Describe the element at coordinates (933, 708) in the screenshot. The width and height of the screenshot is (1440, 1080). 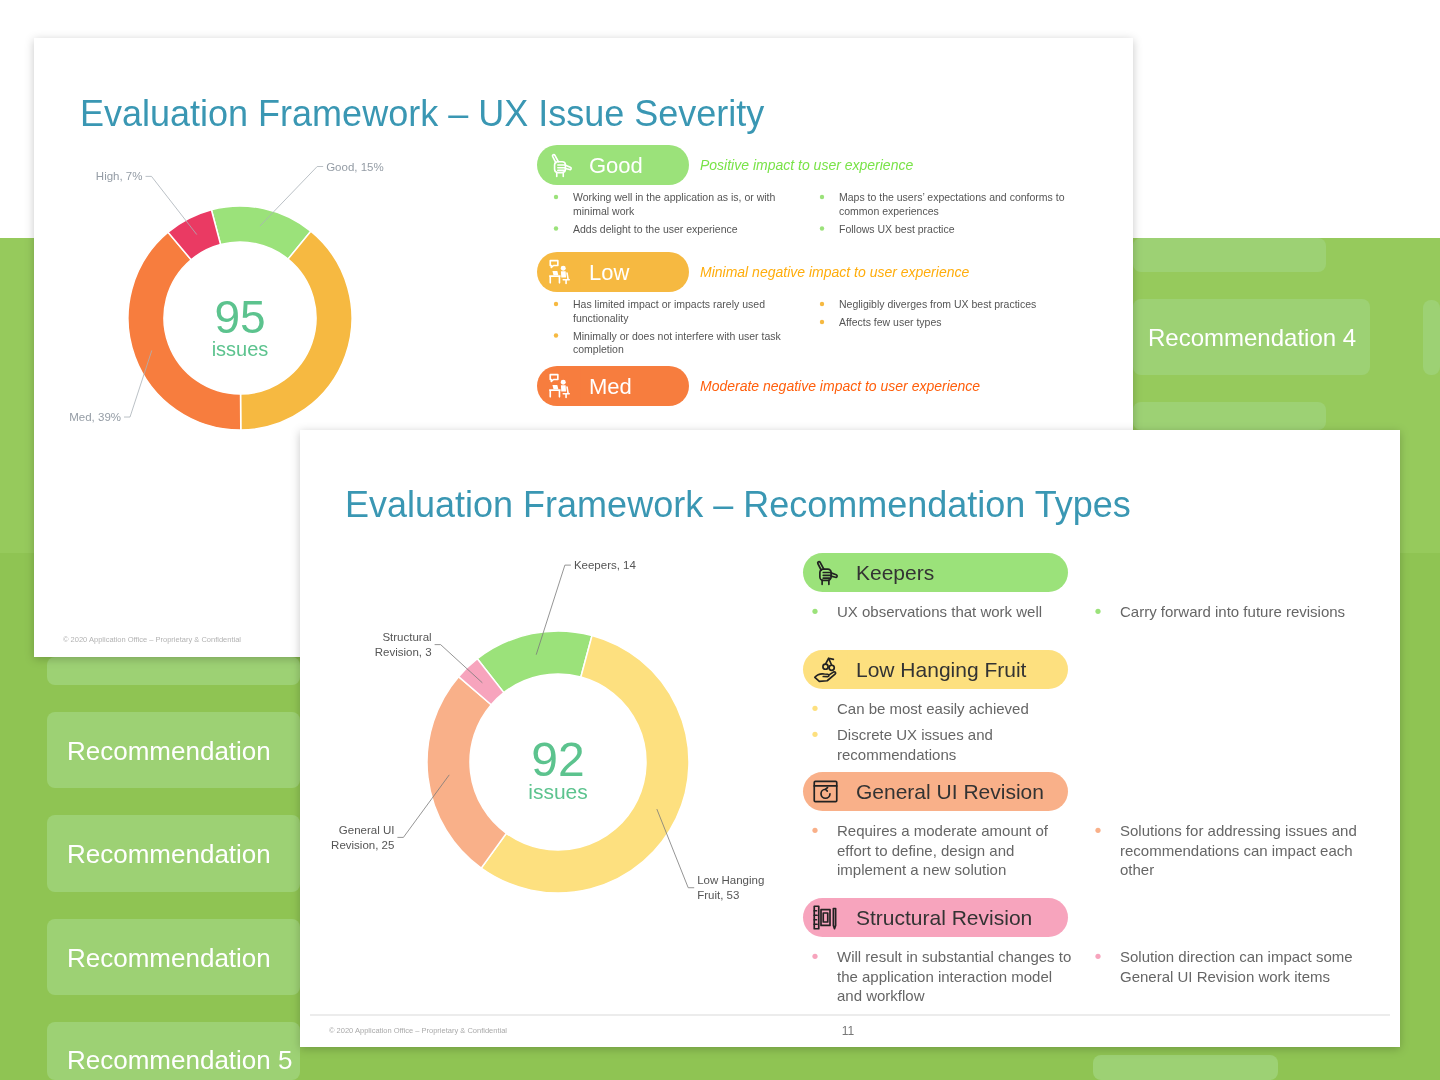
I see `text: Can be most easily achieved` at that location.